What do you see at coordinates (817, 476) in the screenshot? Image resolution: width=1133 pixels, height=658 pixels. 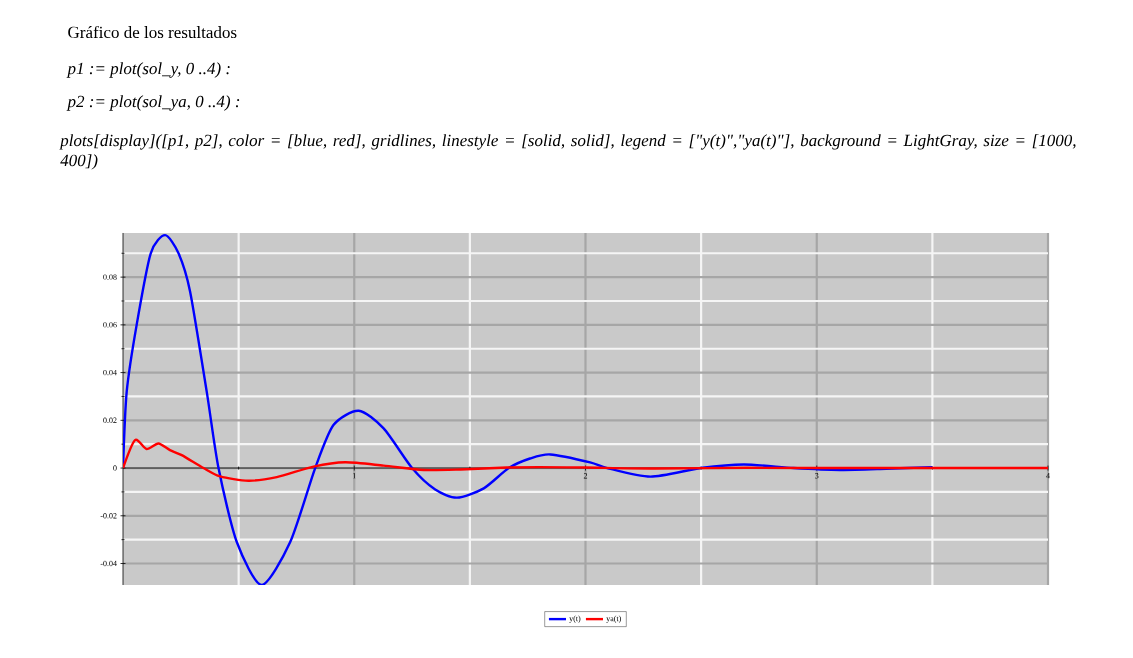 I see `x-tick-label: 3` at bounding box center [817, 476].